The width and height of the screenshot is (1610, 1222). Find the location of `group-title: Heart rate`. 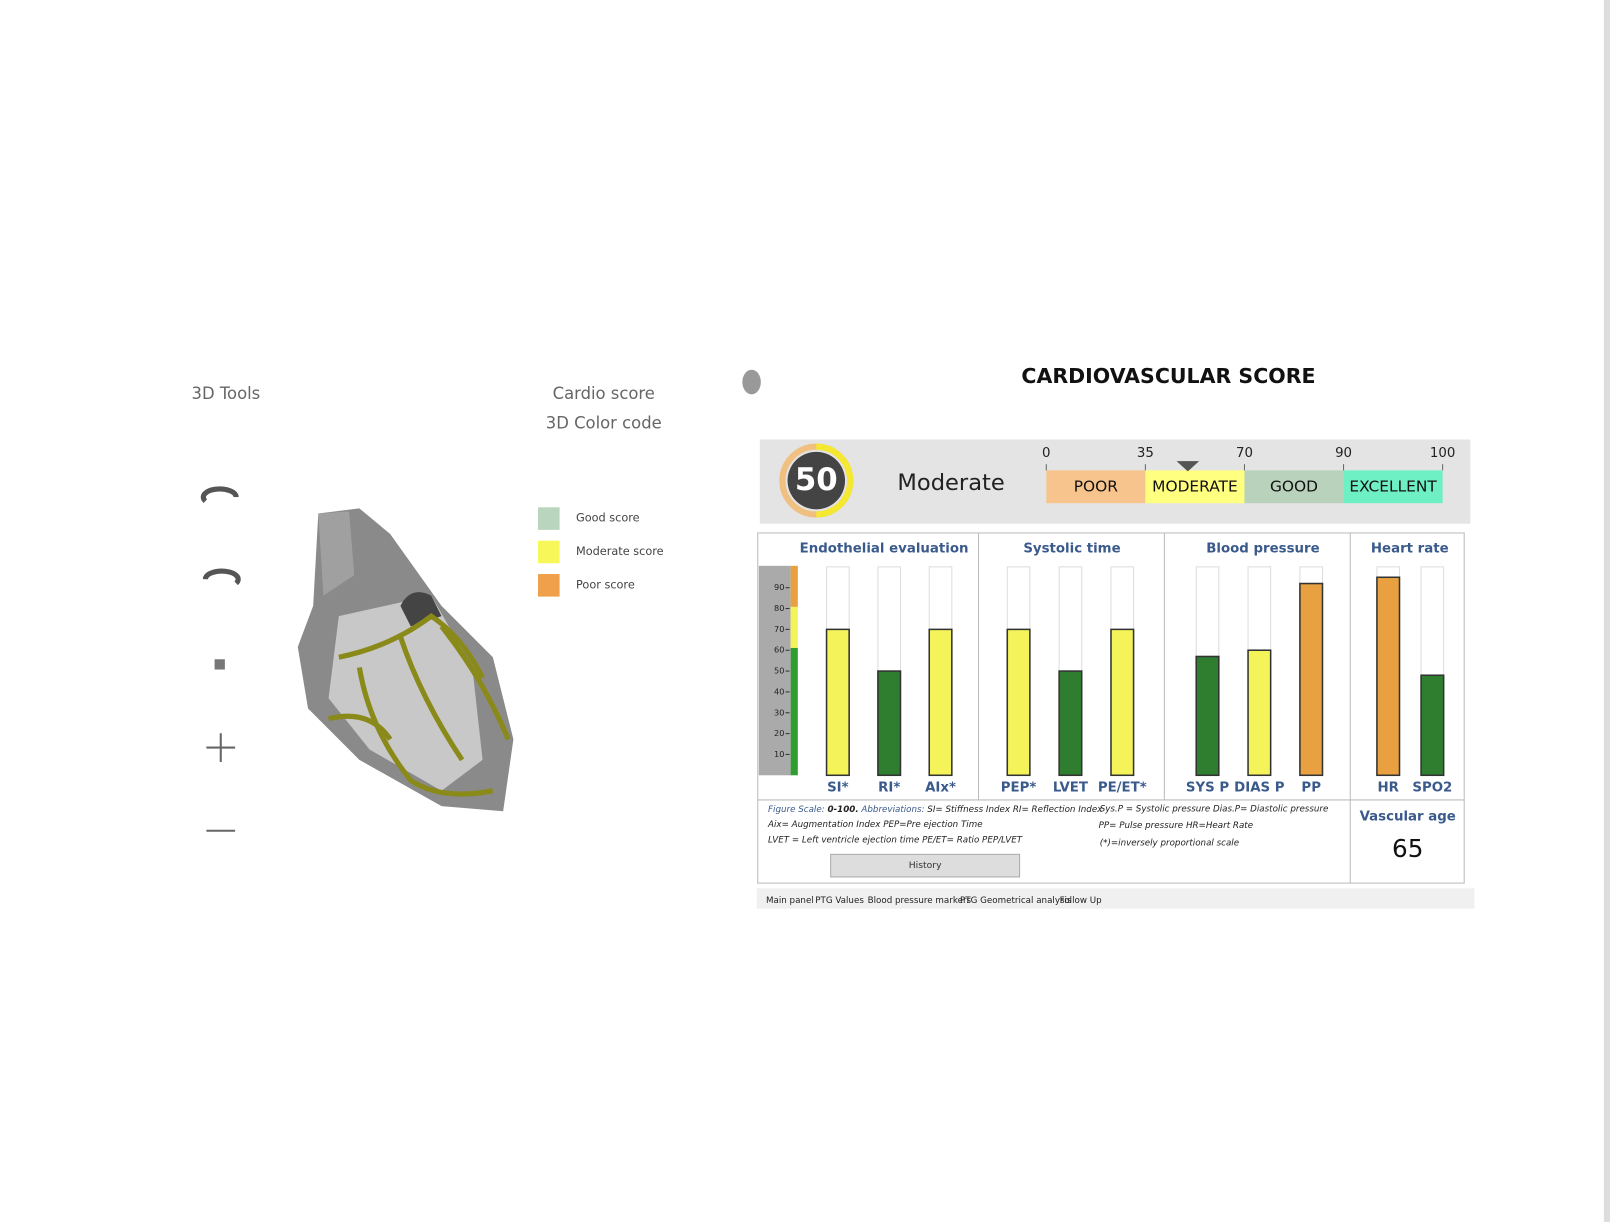

group-title: Heart rate is located at coordinates (1410, 548).